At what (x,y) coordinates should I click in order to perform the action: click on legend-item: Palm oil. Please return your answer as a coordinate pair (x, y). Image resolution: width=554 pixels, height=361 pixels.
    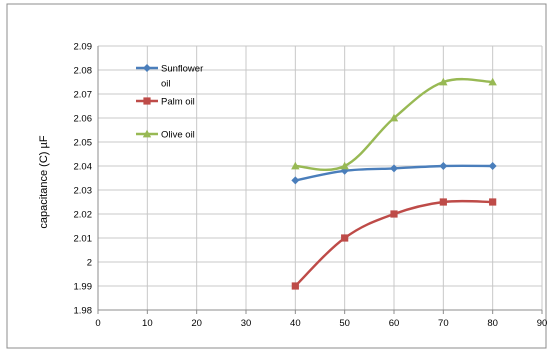
    Looking at the image, I should click on (165, 102).